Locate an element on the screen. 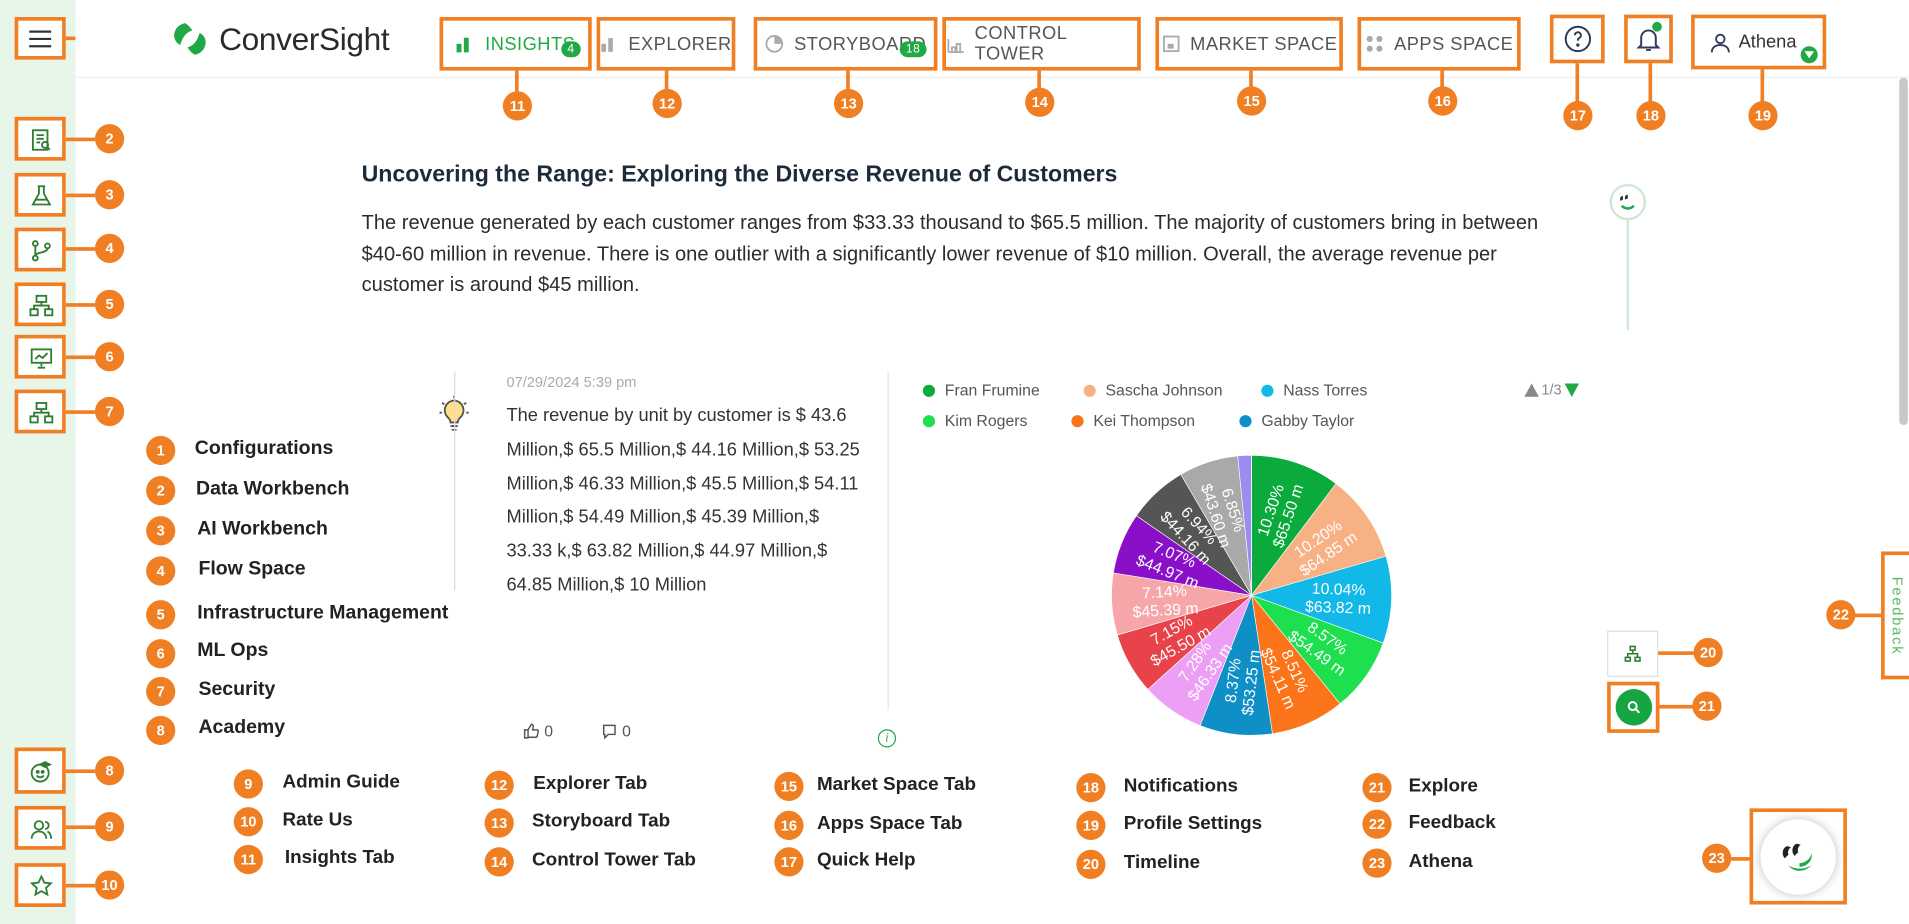 The width and height of the screenshot is (1909, 924). tab-market-space: MARKET SPACE is located at coordinates (1249, 44).